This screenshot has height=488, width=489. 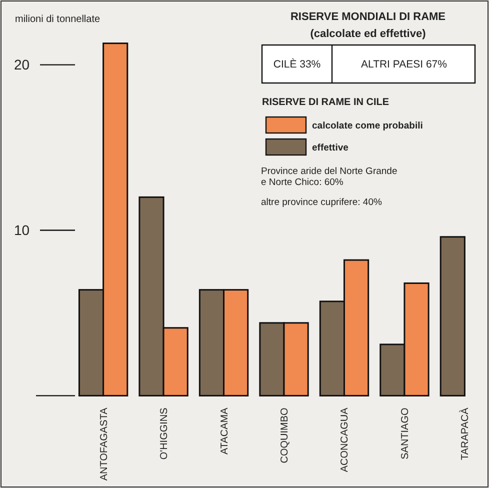 What do you see at coordinates (104, 444) in the screenshot?
I see `x-tick-label: ANTOFAGASTA` at bounding box center [104, 444].